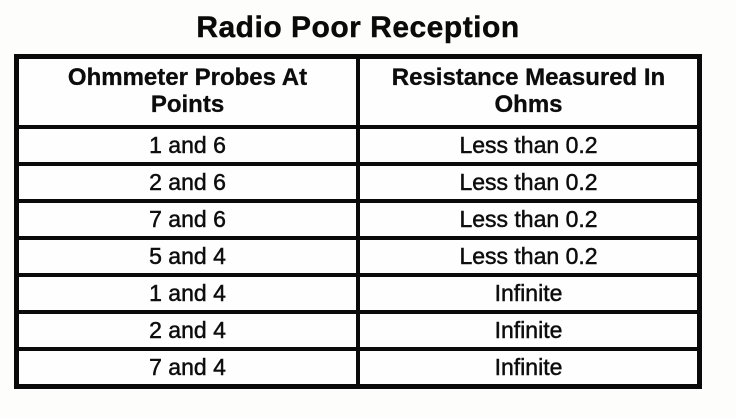 The image size is (736, 418). I want to click on table-row: 2 and 4 Infinite, so click(358, 330).